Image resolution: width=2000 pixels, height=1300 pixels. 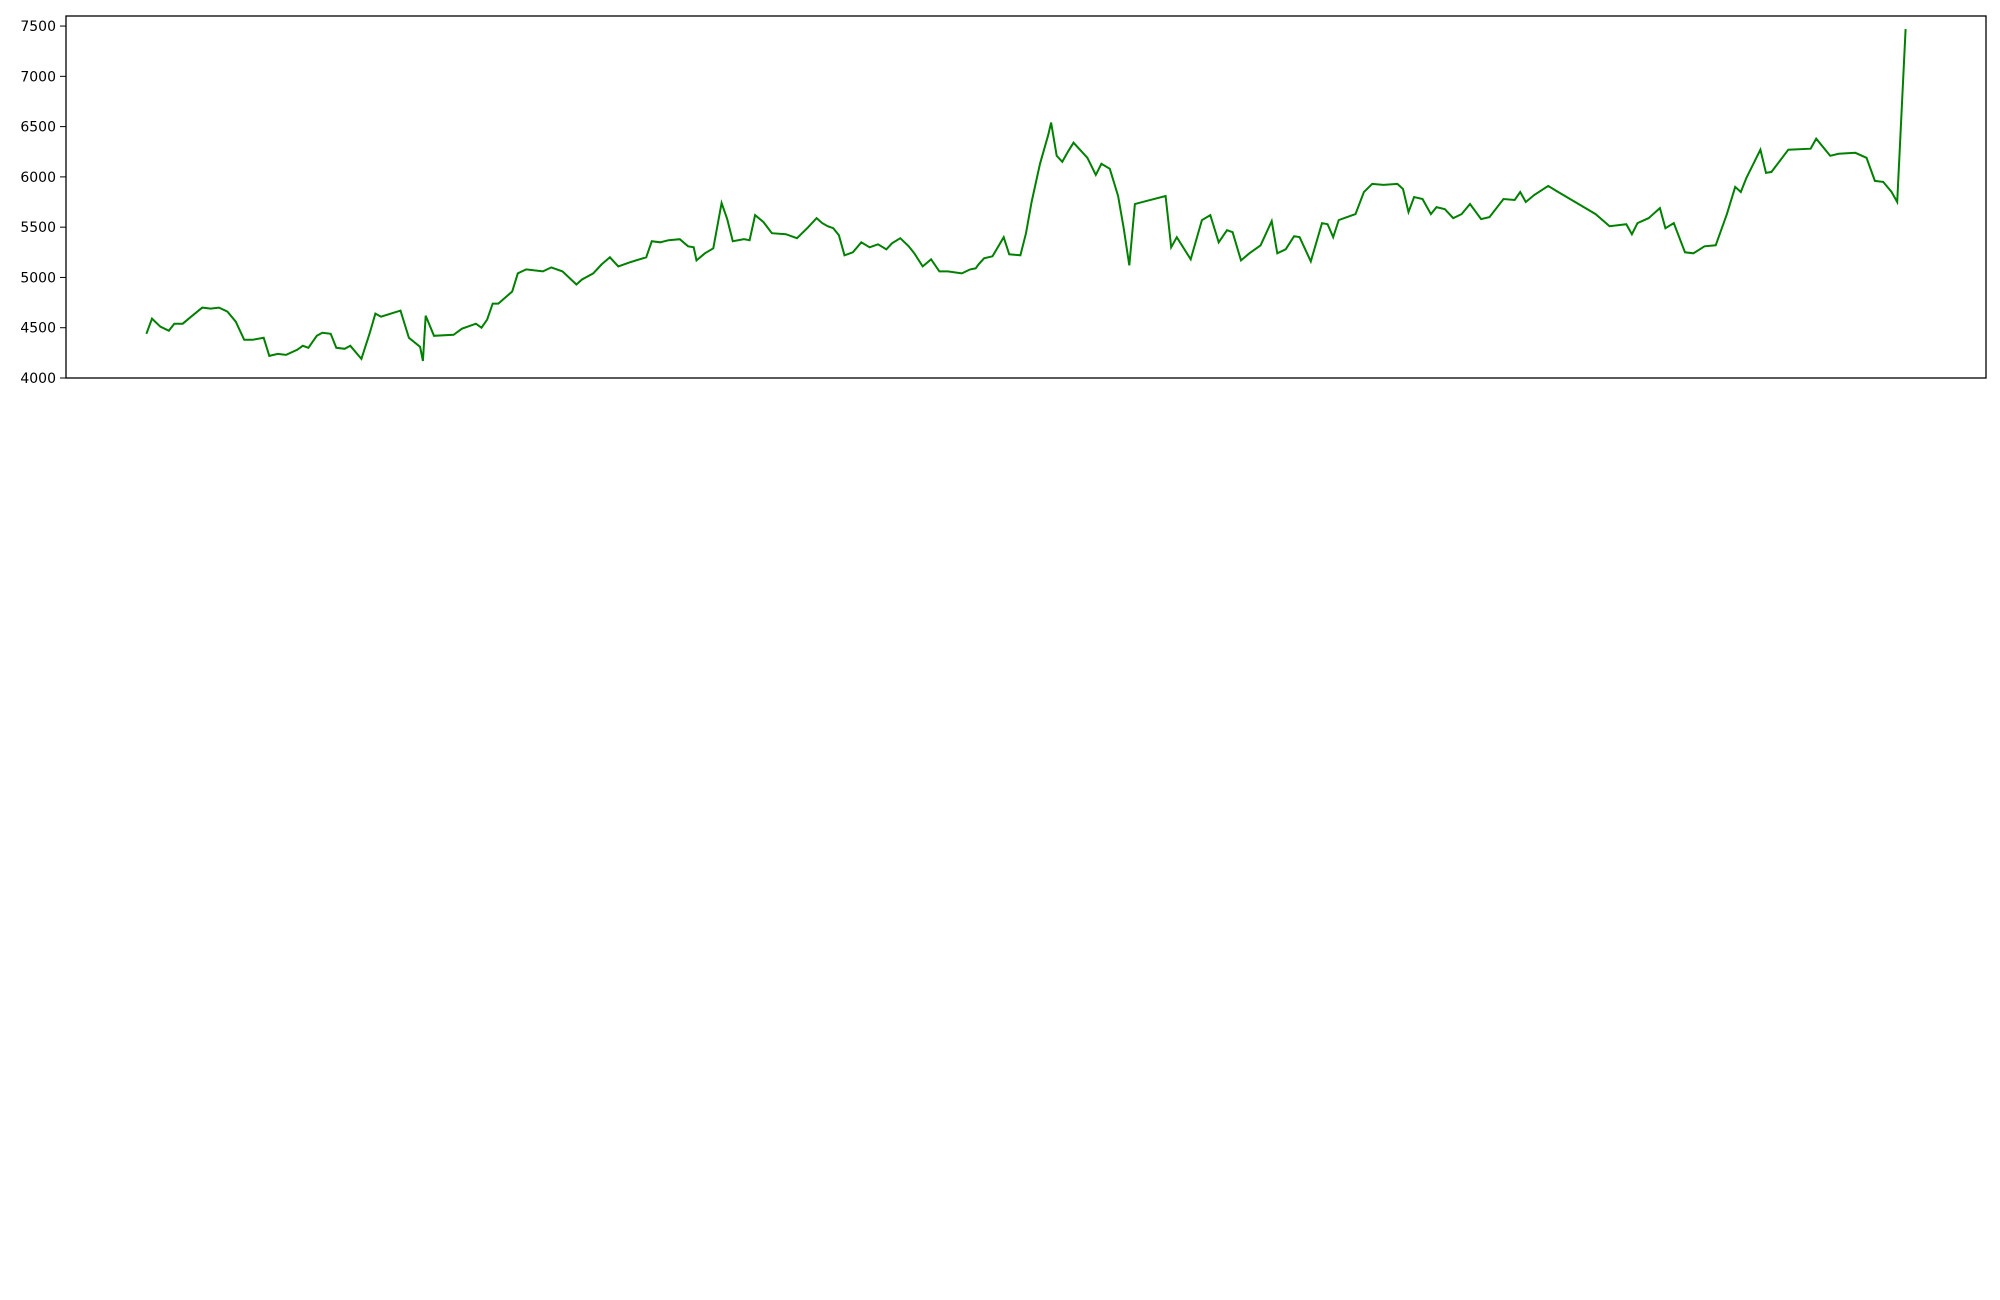 What do you see at coordinates (38, 278) in the screenshot?
I see `y-tick-label: 5000` at bounding box center [38, 278].